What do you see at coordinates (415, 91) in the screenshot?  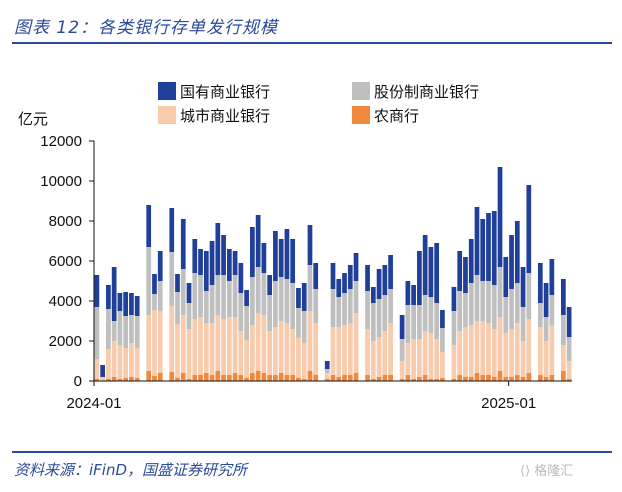 I see `legend-item: 股份制商业银行` at bounding box center [415, 91].